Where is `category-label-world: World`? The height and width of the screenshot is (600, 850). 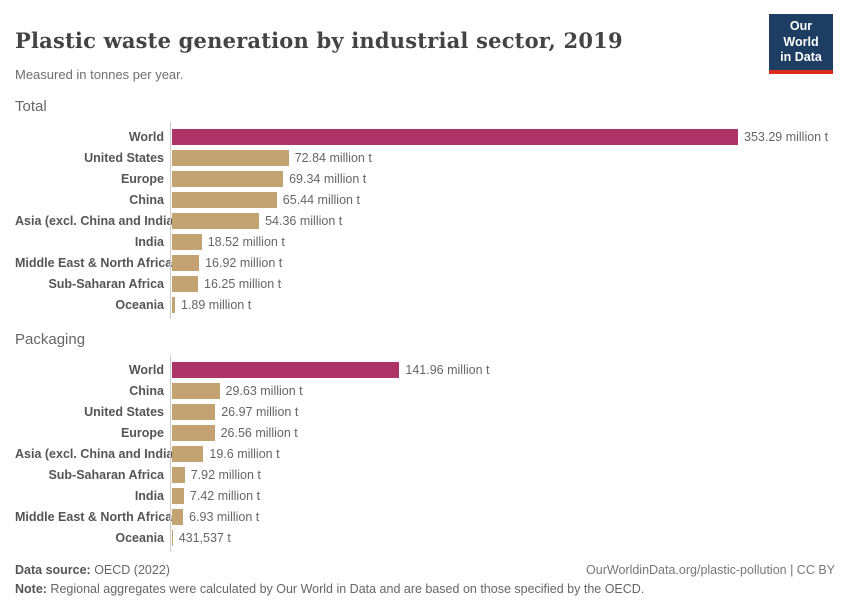
category-label-world: World is located at coordinates (146, 369).